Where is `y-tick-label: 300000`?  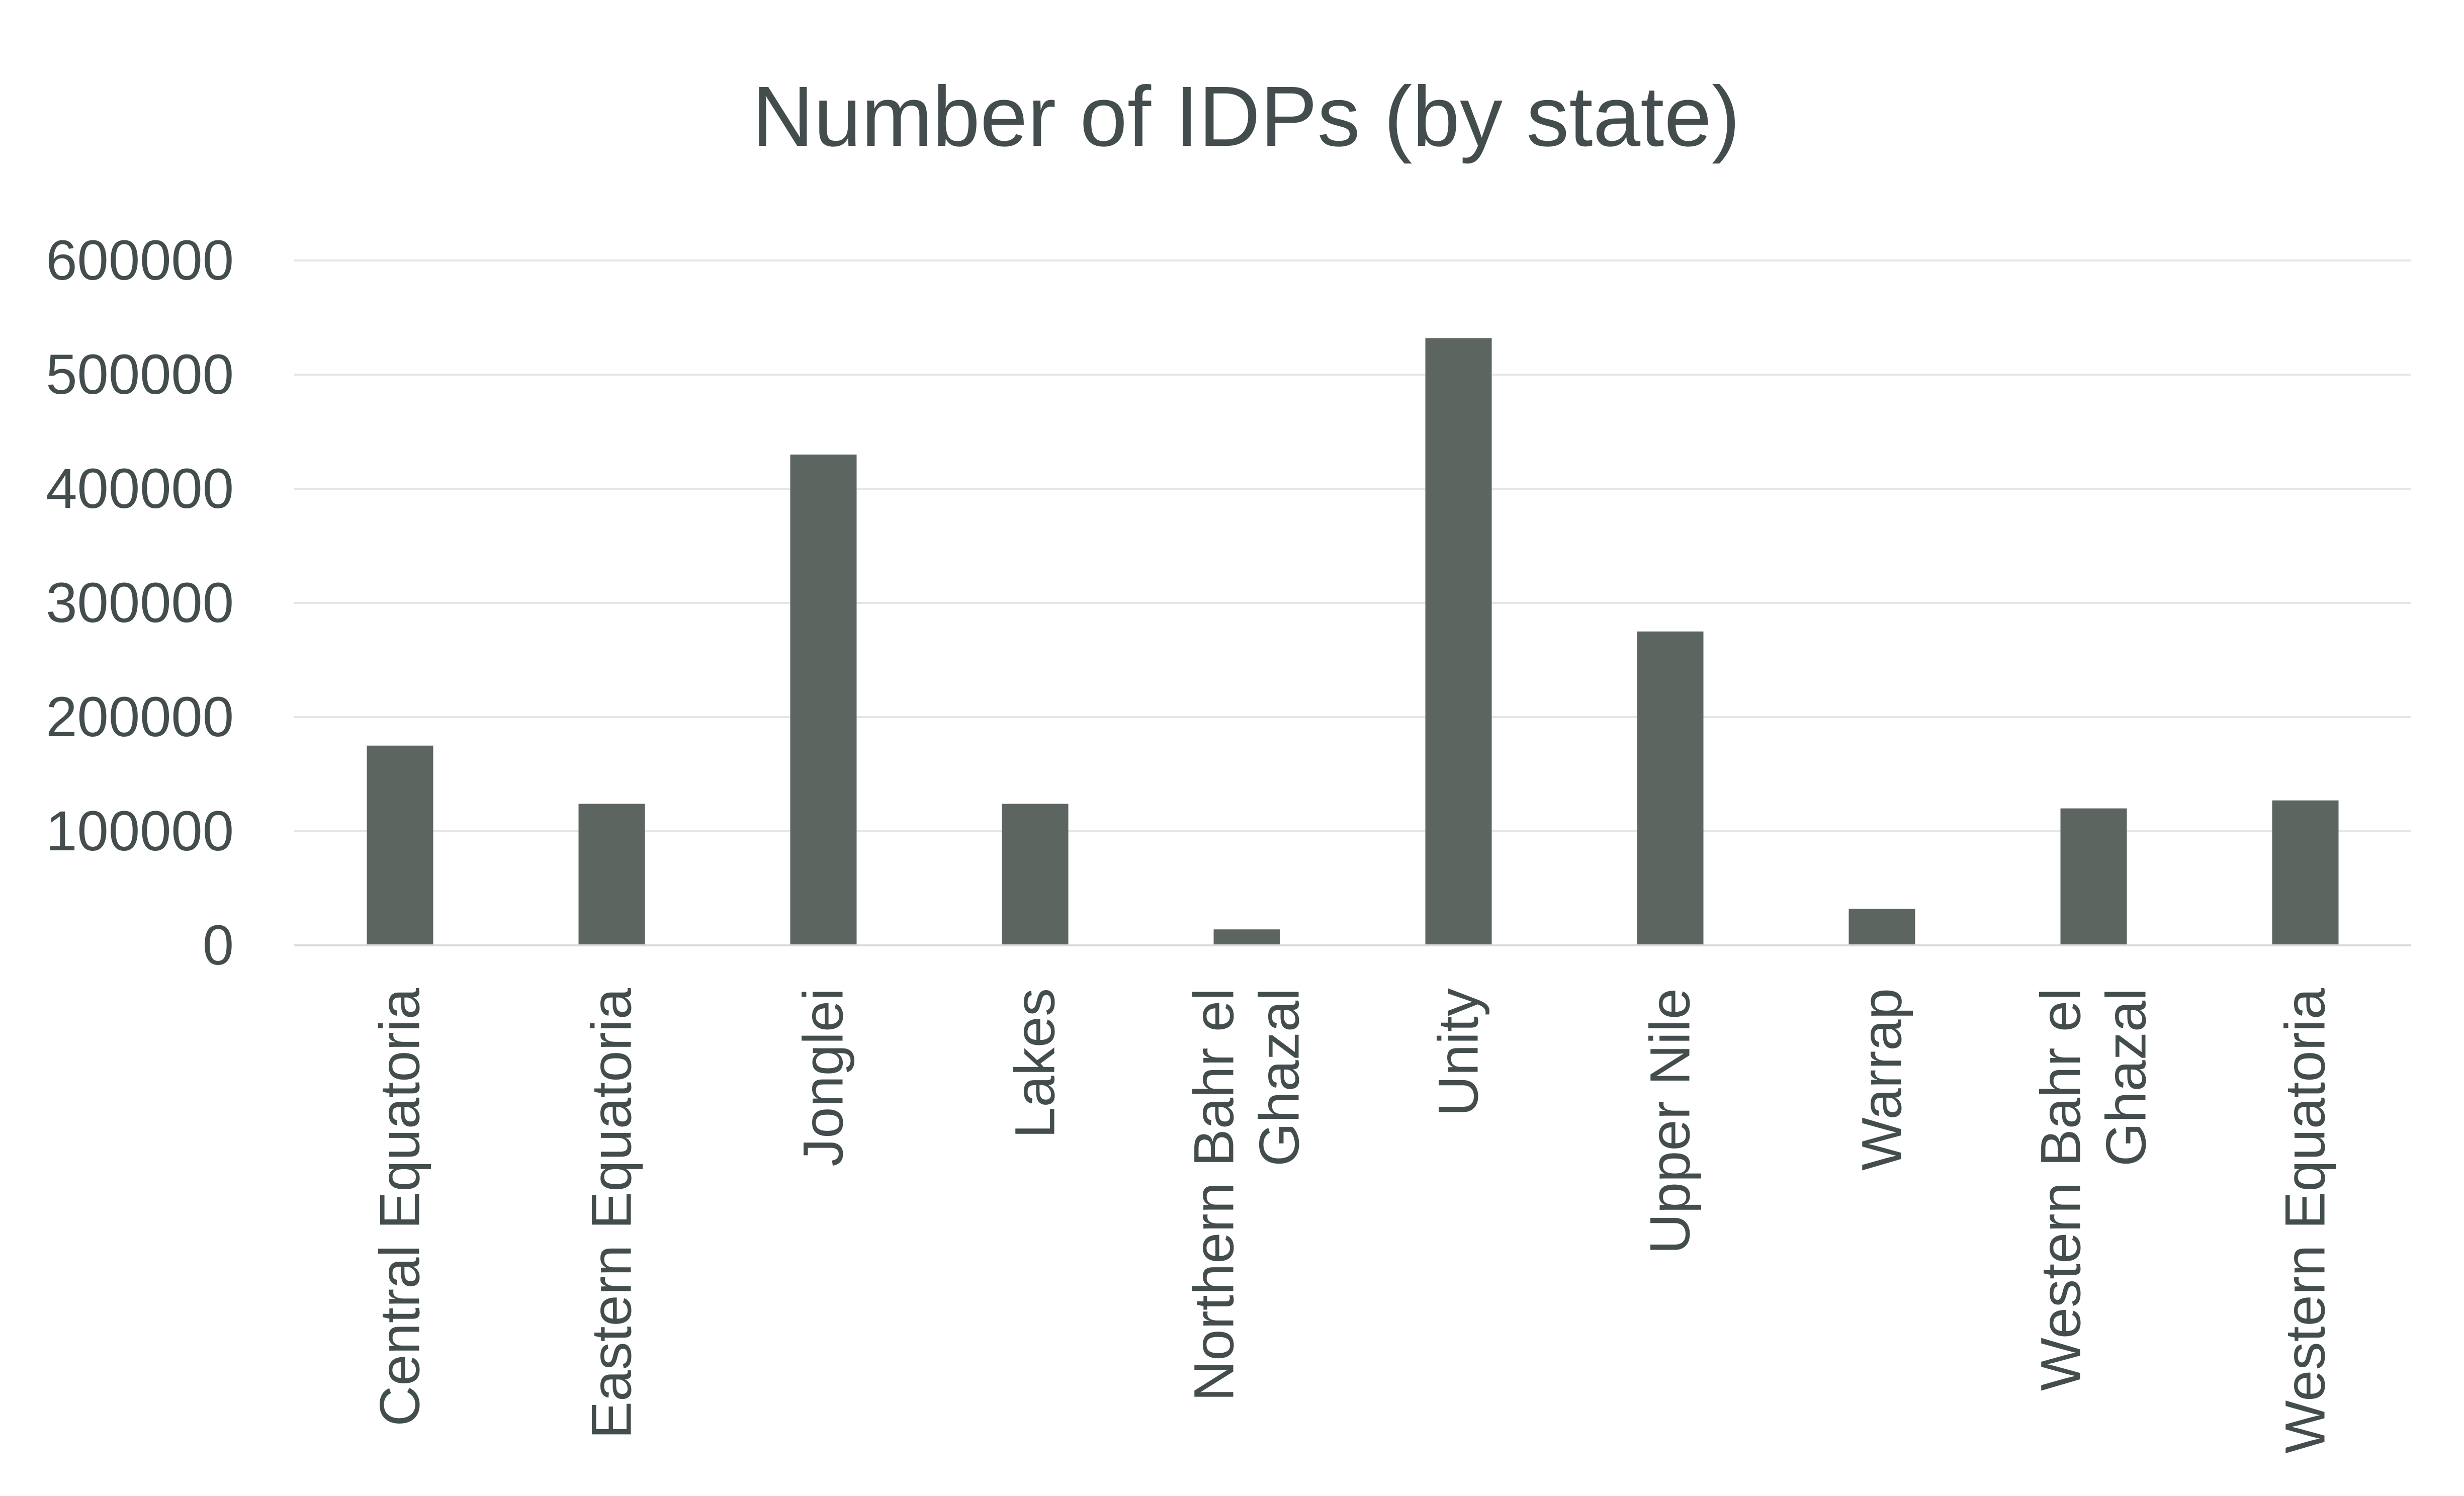 y-tick-label: 300000 is located at coordinates (140, 602).